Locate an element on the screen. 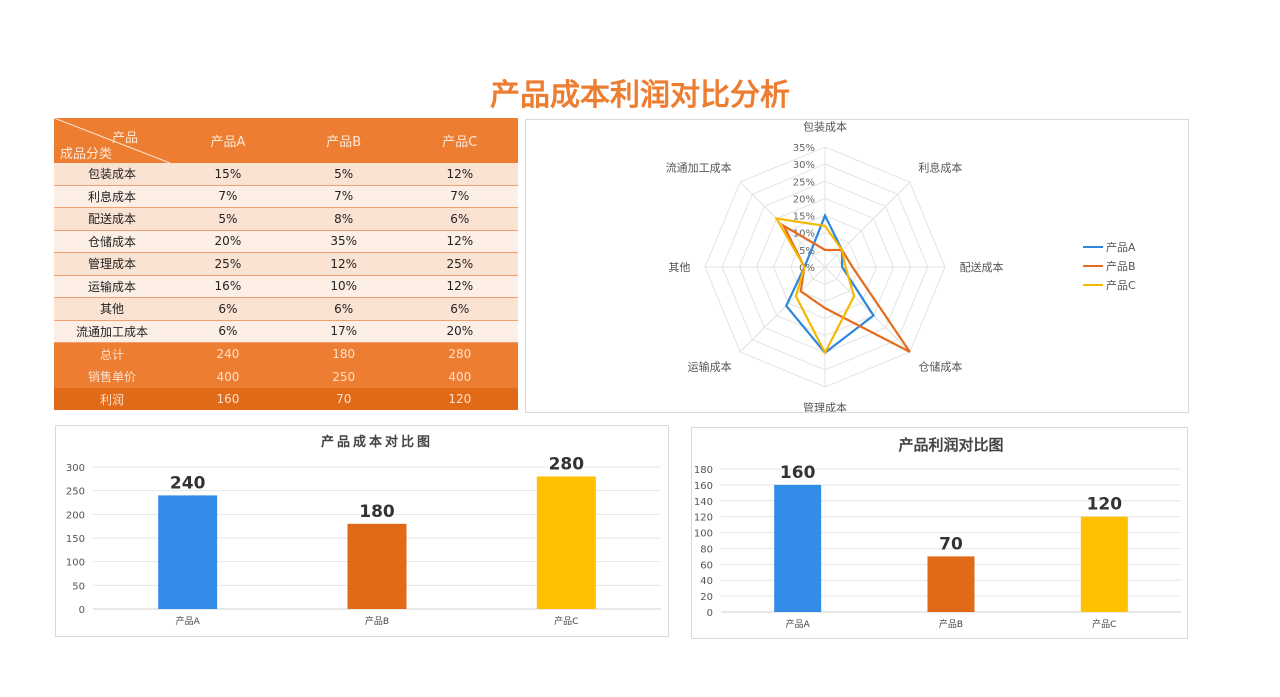 The height and width of the screenshot is (697, 1280). table-row: 管理成本 25% 12% 25% is located at coordinates (286, 264).